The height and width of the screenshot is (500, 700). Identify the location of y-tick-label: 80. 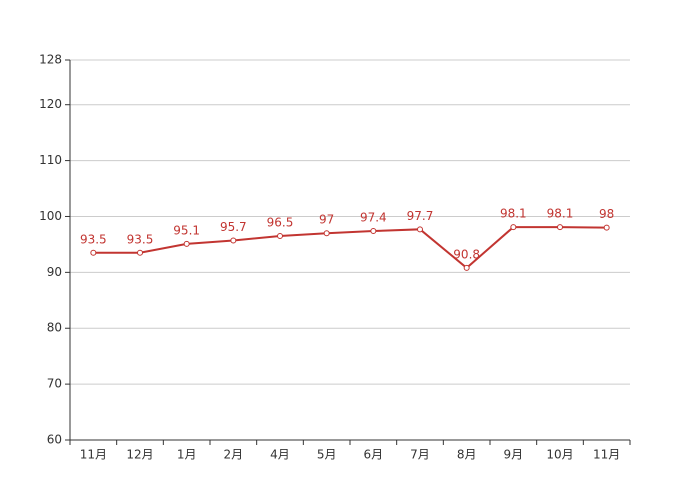
(54, 328).